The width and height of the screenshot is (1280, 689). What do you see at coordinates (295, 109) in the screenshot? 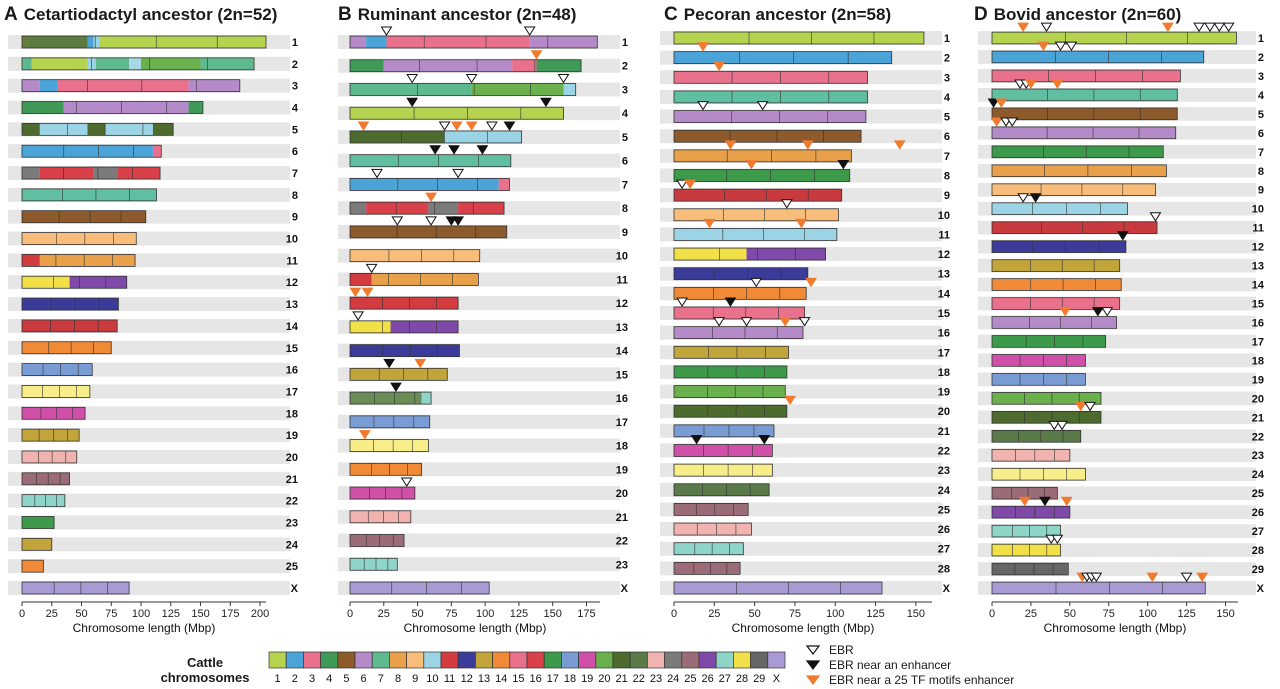
I see `chromosome-label: 4` at bounding box center [295, 109].